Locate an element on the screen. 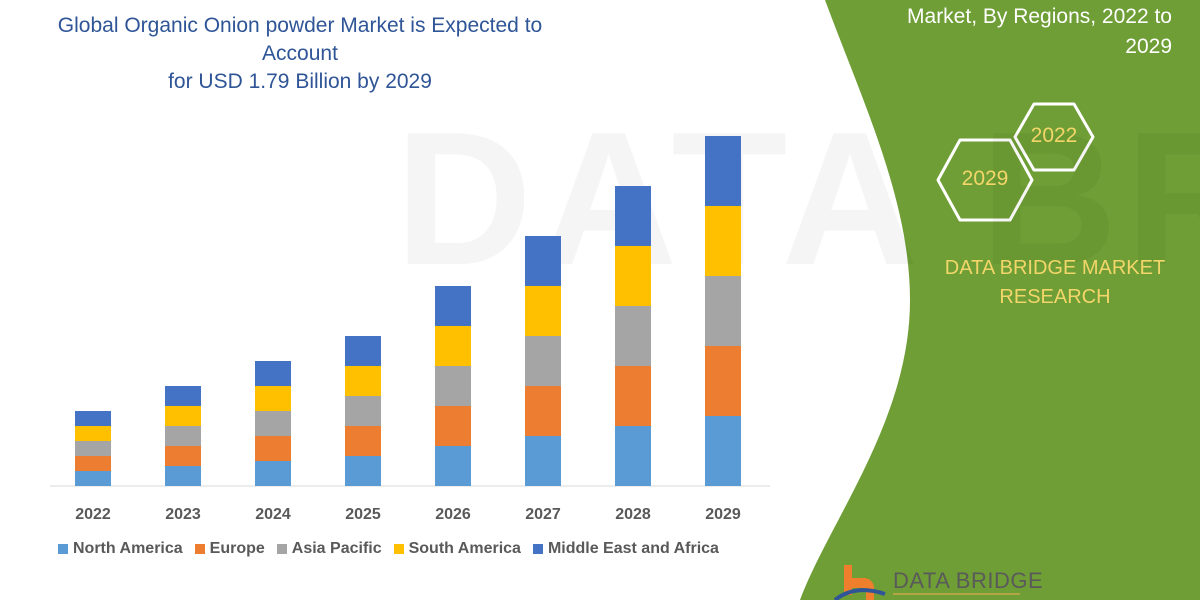 The width and height of the screenshot is (1200, 600). x-tick-label: 2029 is located at coordinates (723, 514).